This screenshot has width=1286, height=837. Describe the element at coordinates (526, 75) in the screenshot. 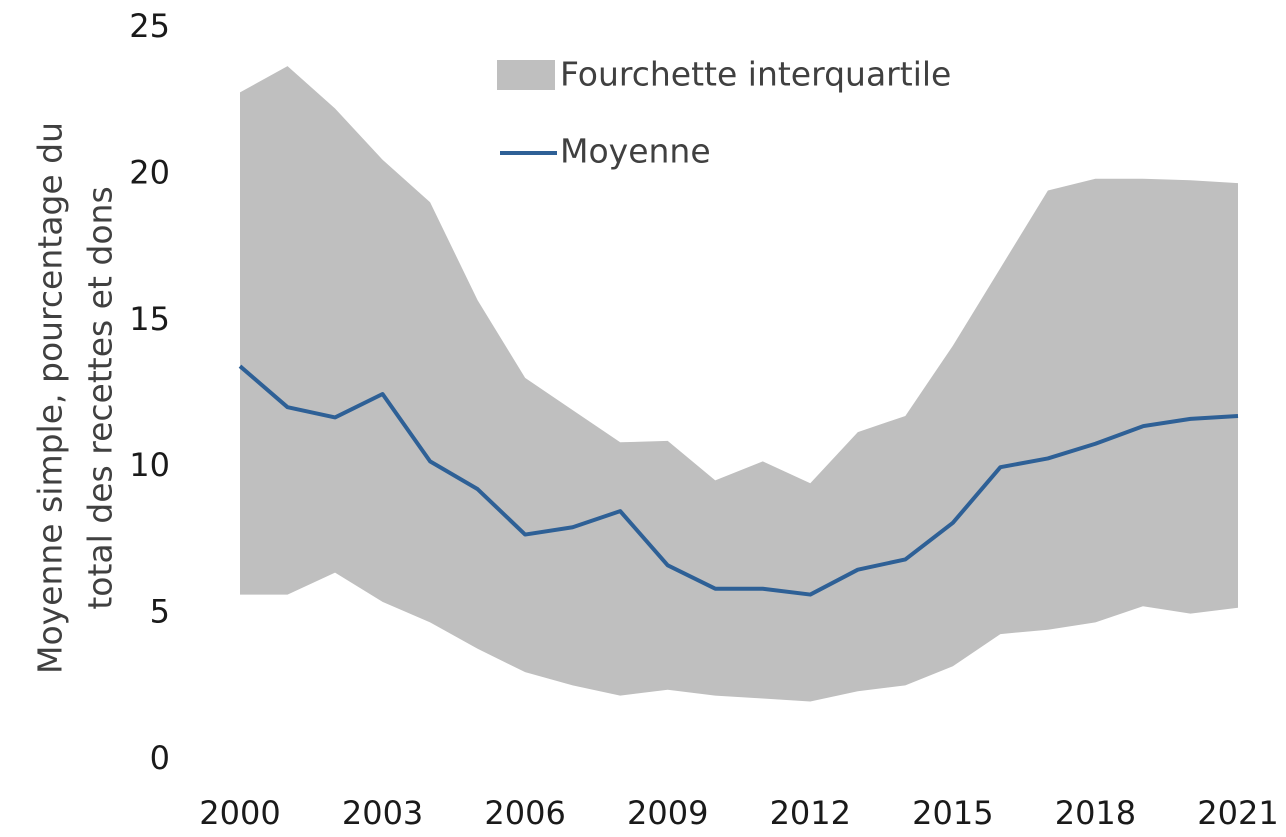

I see `legend-swatch` at that location.